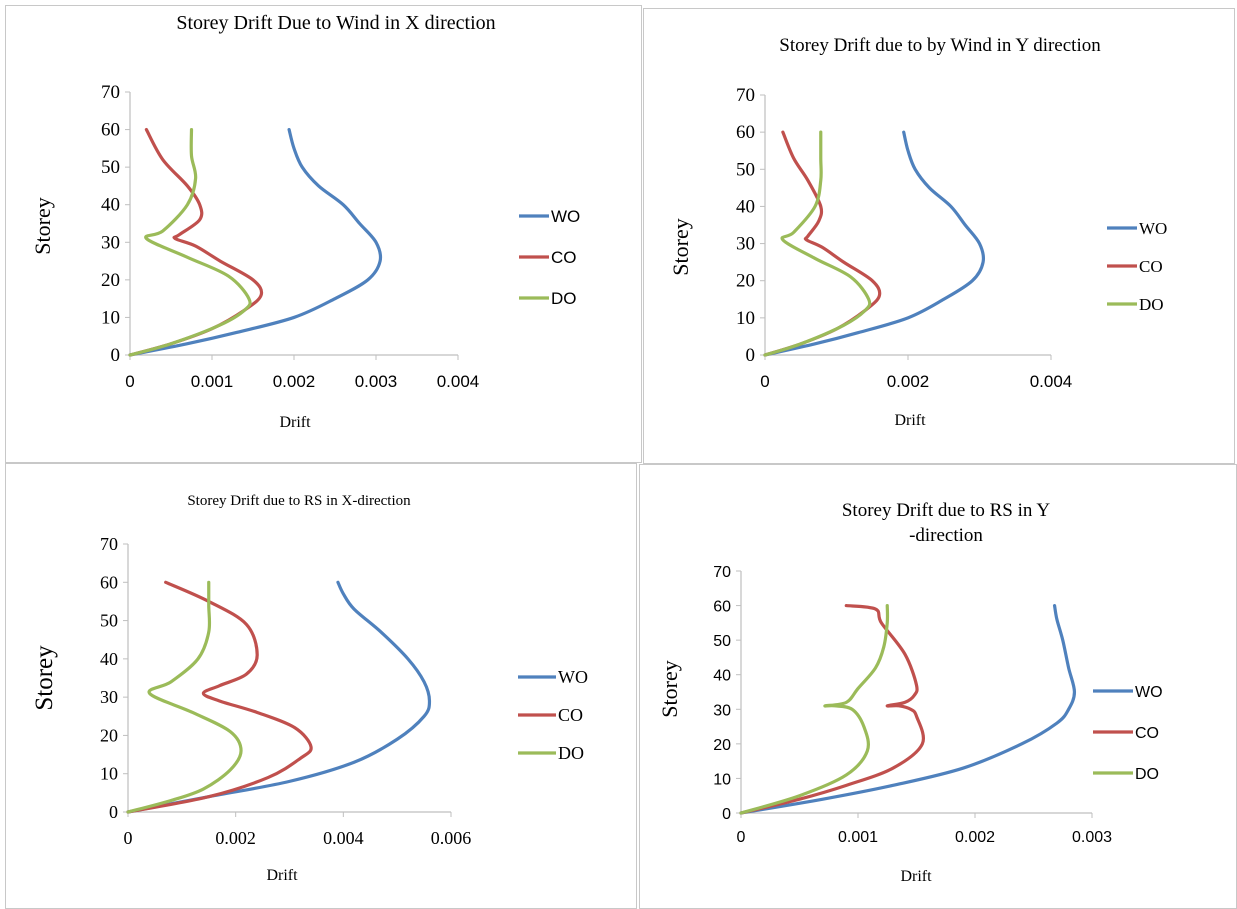 This screenshot has height=909, width=1237. I want to click on chart-title-line-2: -direction, so click(946, 535).